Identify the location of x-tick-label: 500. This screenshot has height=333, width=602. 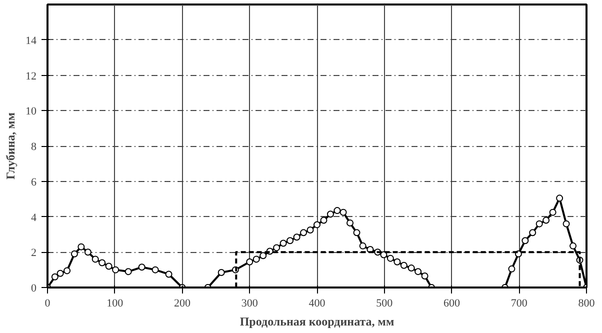
(385, 304).